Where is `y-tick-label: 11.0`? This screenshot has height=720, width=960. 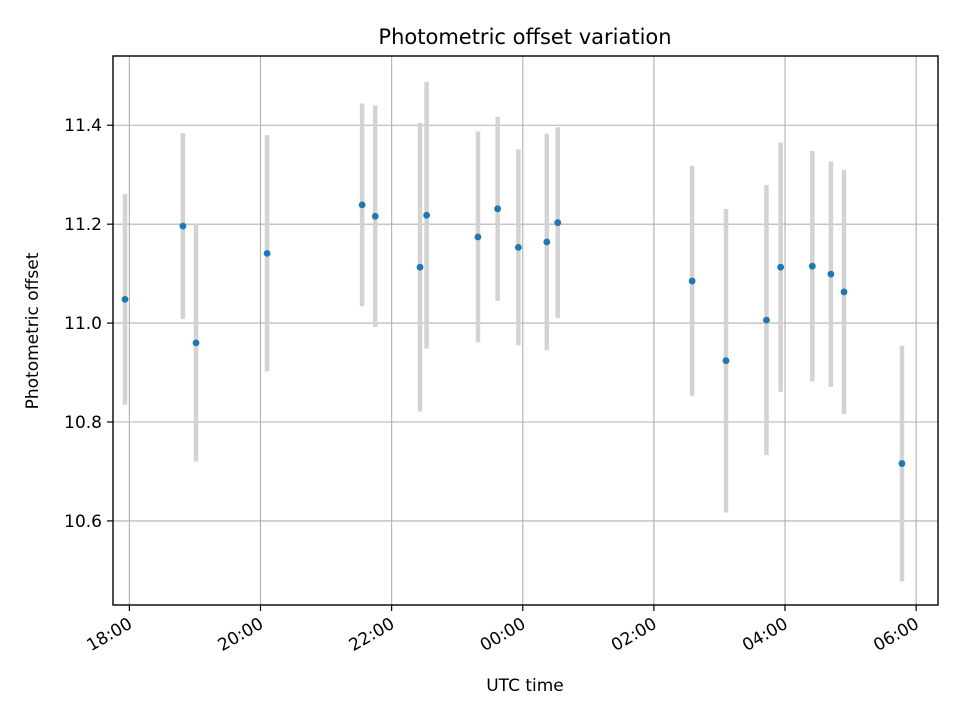 y-tick-label: 11.0 is located at coordinates (83, 324).